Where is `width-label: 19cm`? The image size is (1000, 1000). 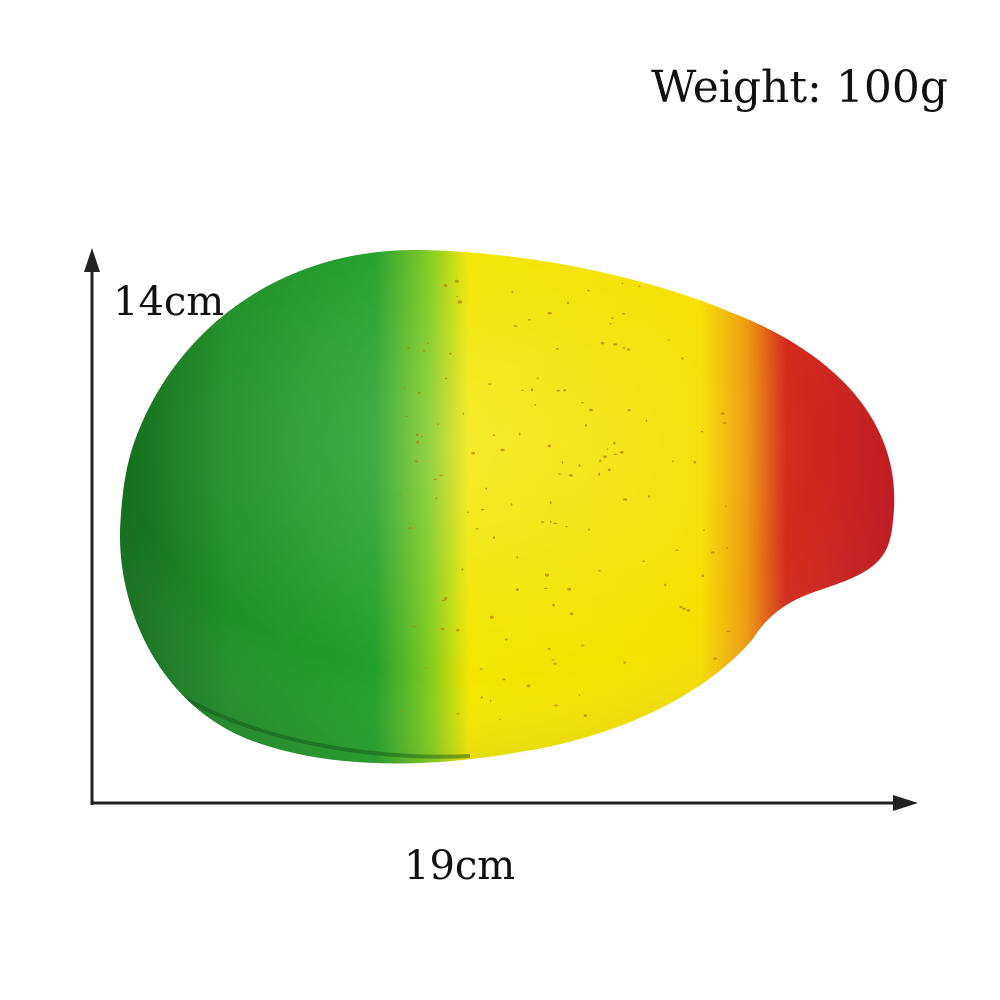 width-label: 19cm is located at coordinates (460, 866).